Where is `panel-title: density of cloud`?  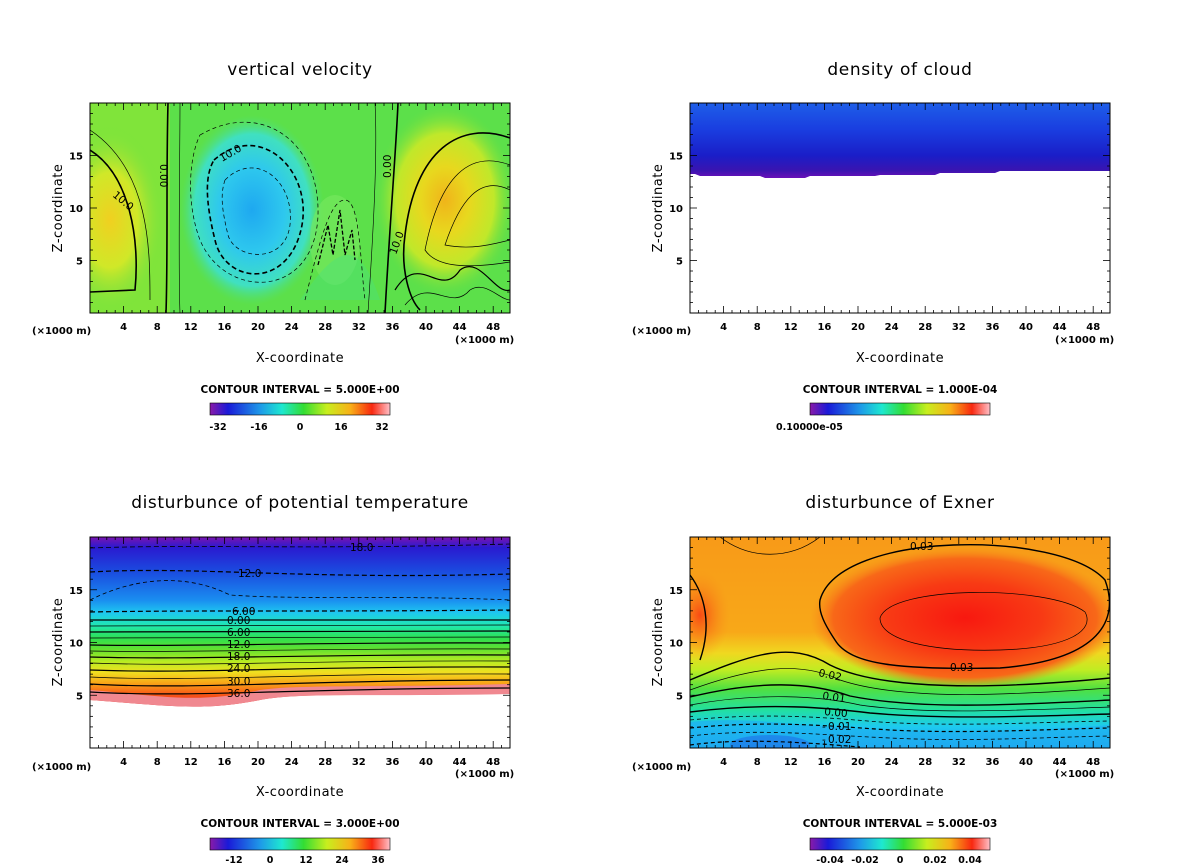
panel-title: density of cloud is located at coordinates (899, 70).